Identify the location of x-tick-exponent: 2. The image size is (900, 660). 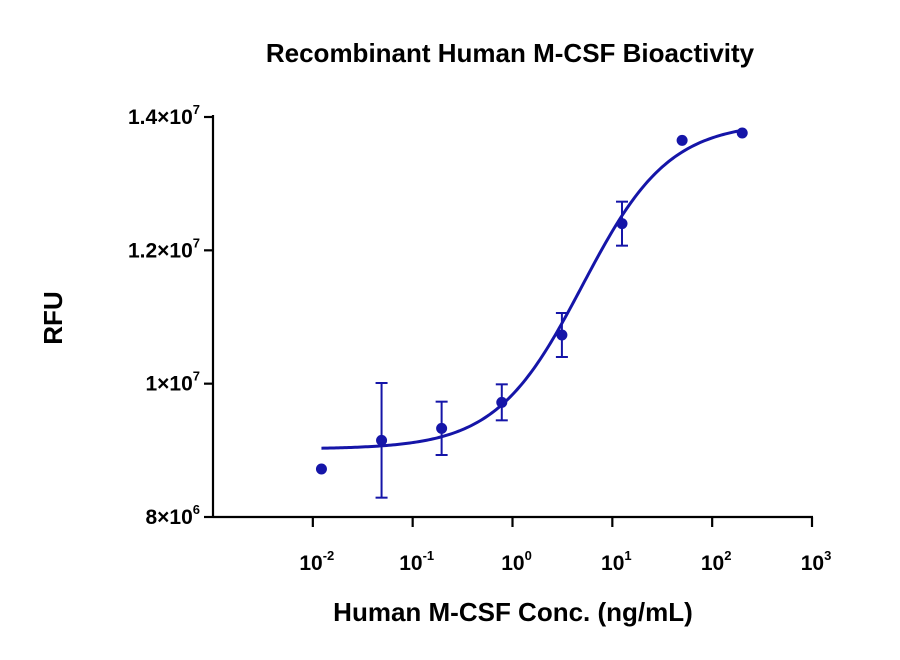
(727, 555).